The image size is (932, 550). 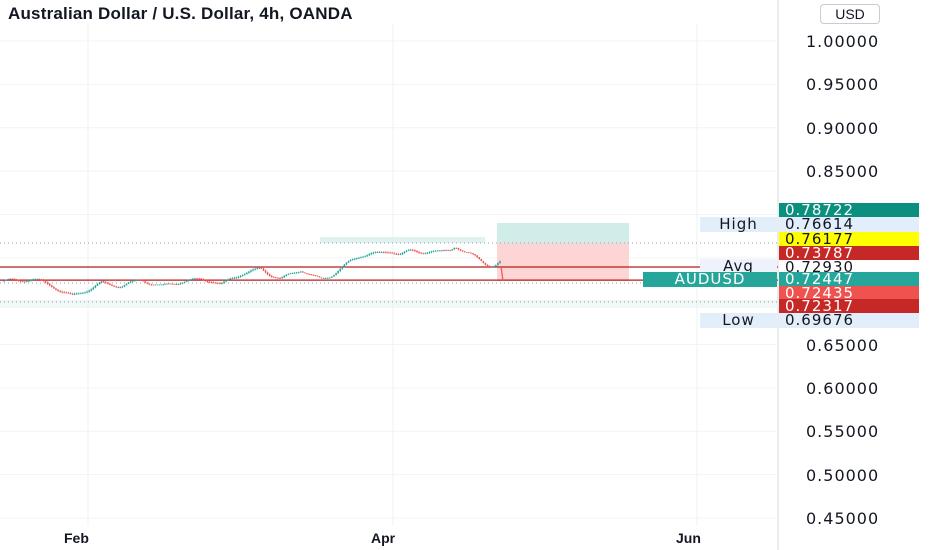 I want to click on target-zone, so click(x=563, y=234).